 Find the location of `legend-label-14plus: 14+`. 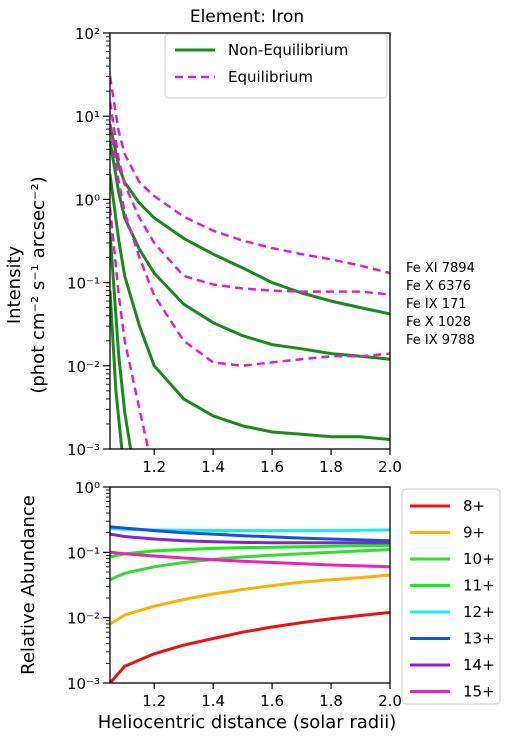

legend-label-14plus: 14+ is located at coordinates (479, 665).